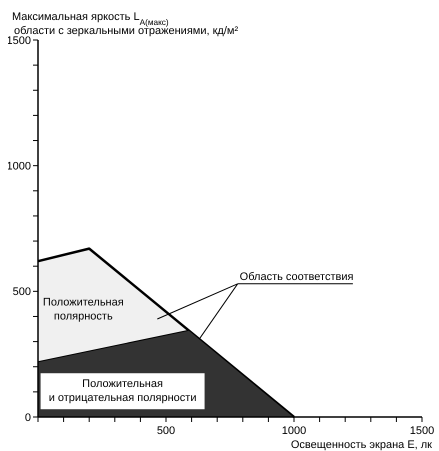 The width and height of the screenshot is (439, 451). Describe the element at coordinates (294, 431) in the screenshot. I see `x-tick-label: 1000` at that location.